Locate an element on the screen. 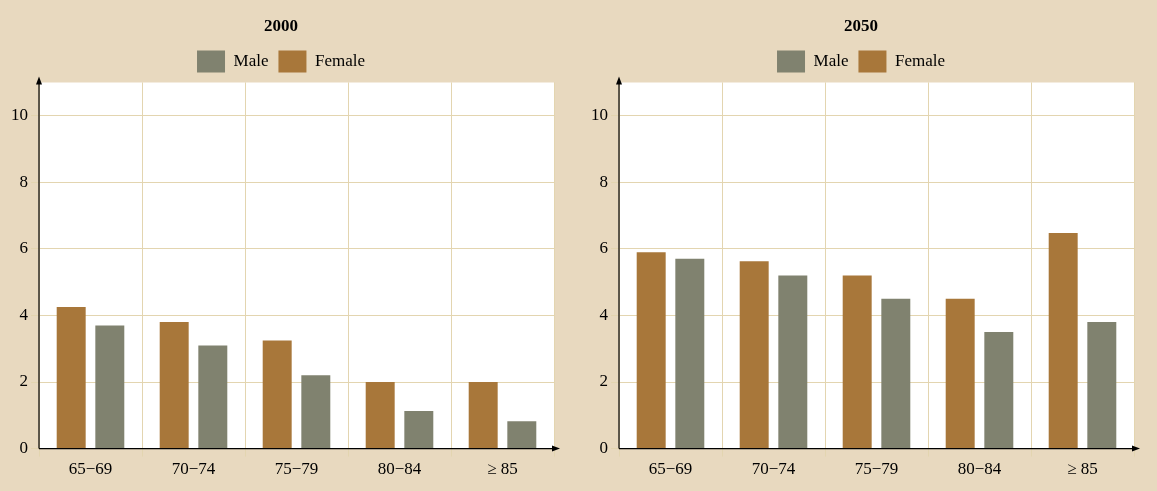 This screenshot has width=1157, height=491. chart-title: 2000 is located at coordinates (281, 25).